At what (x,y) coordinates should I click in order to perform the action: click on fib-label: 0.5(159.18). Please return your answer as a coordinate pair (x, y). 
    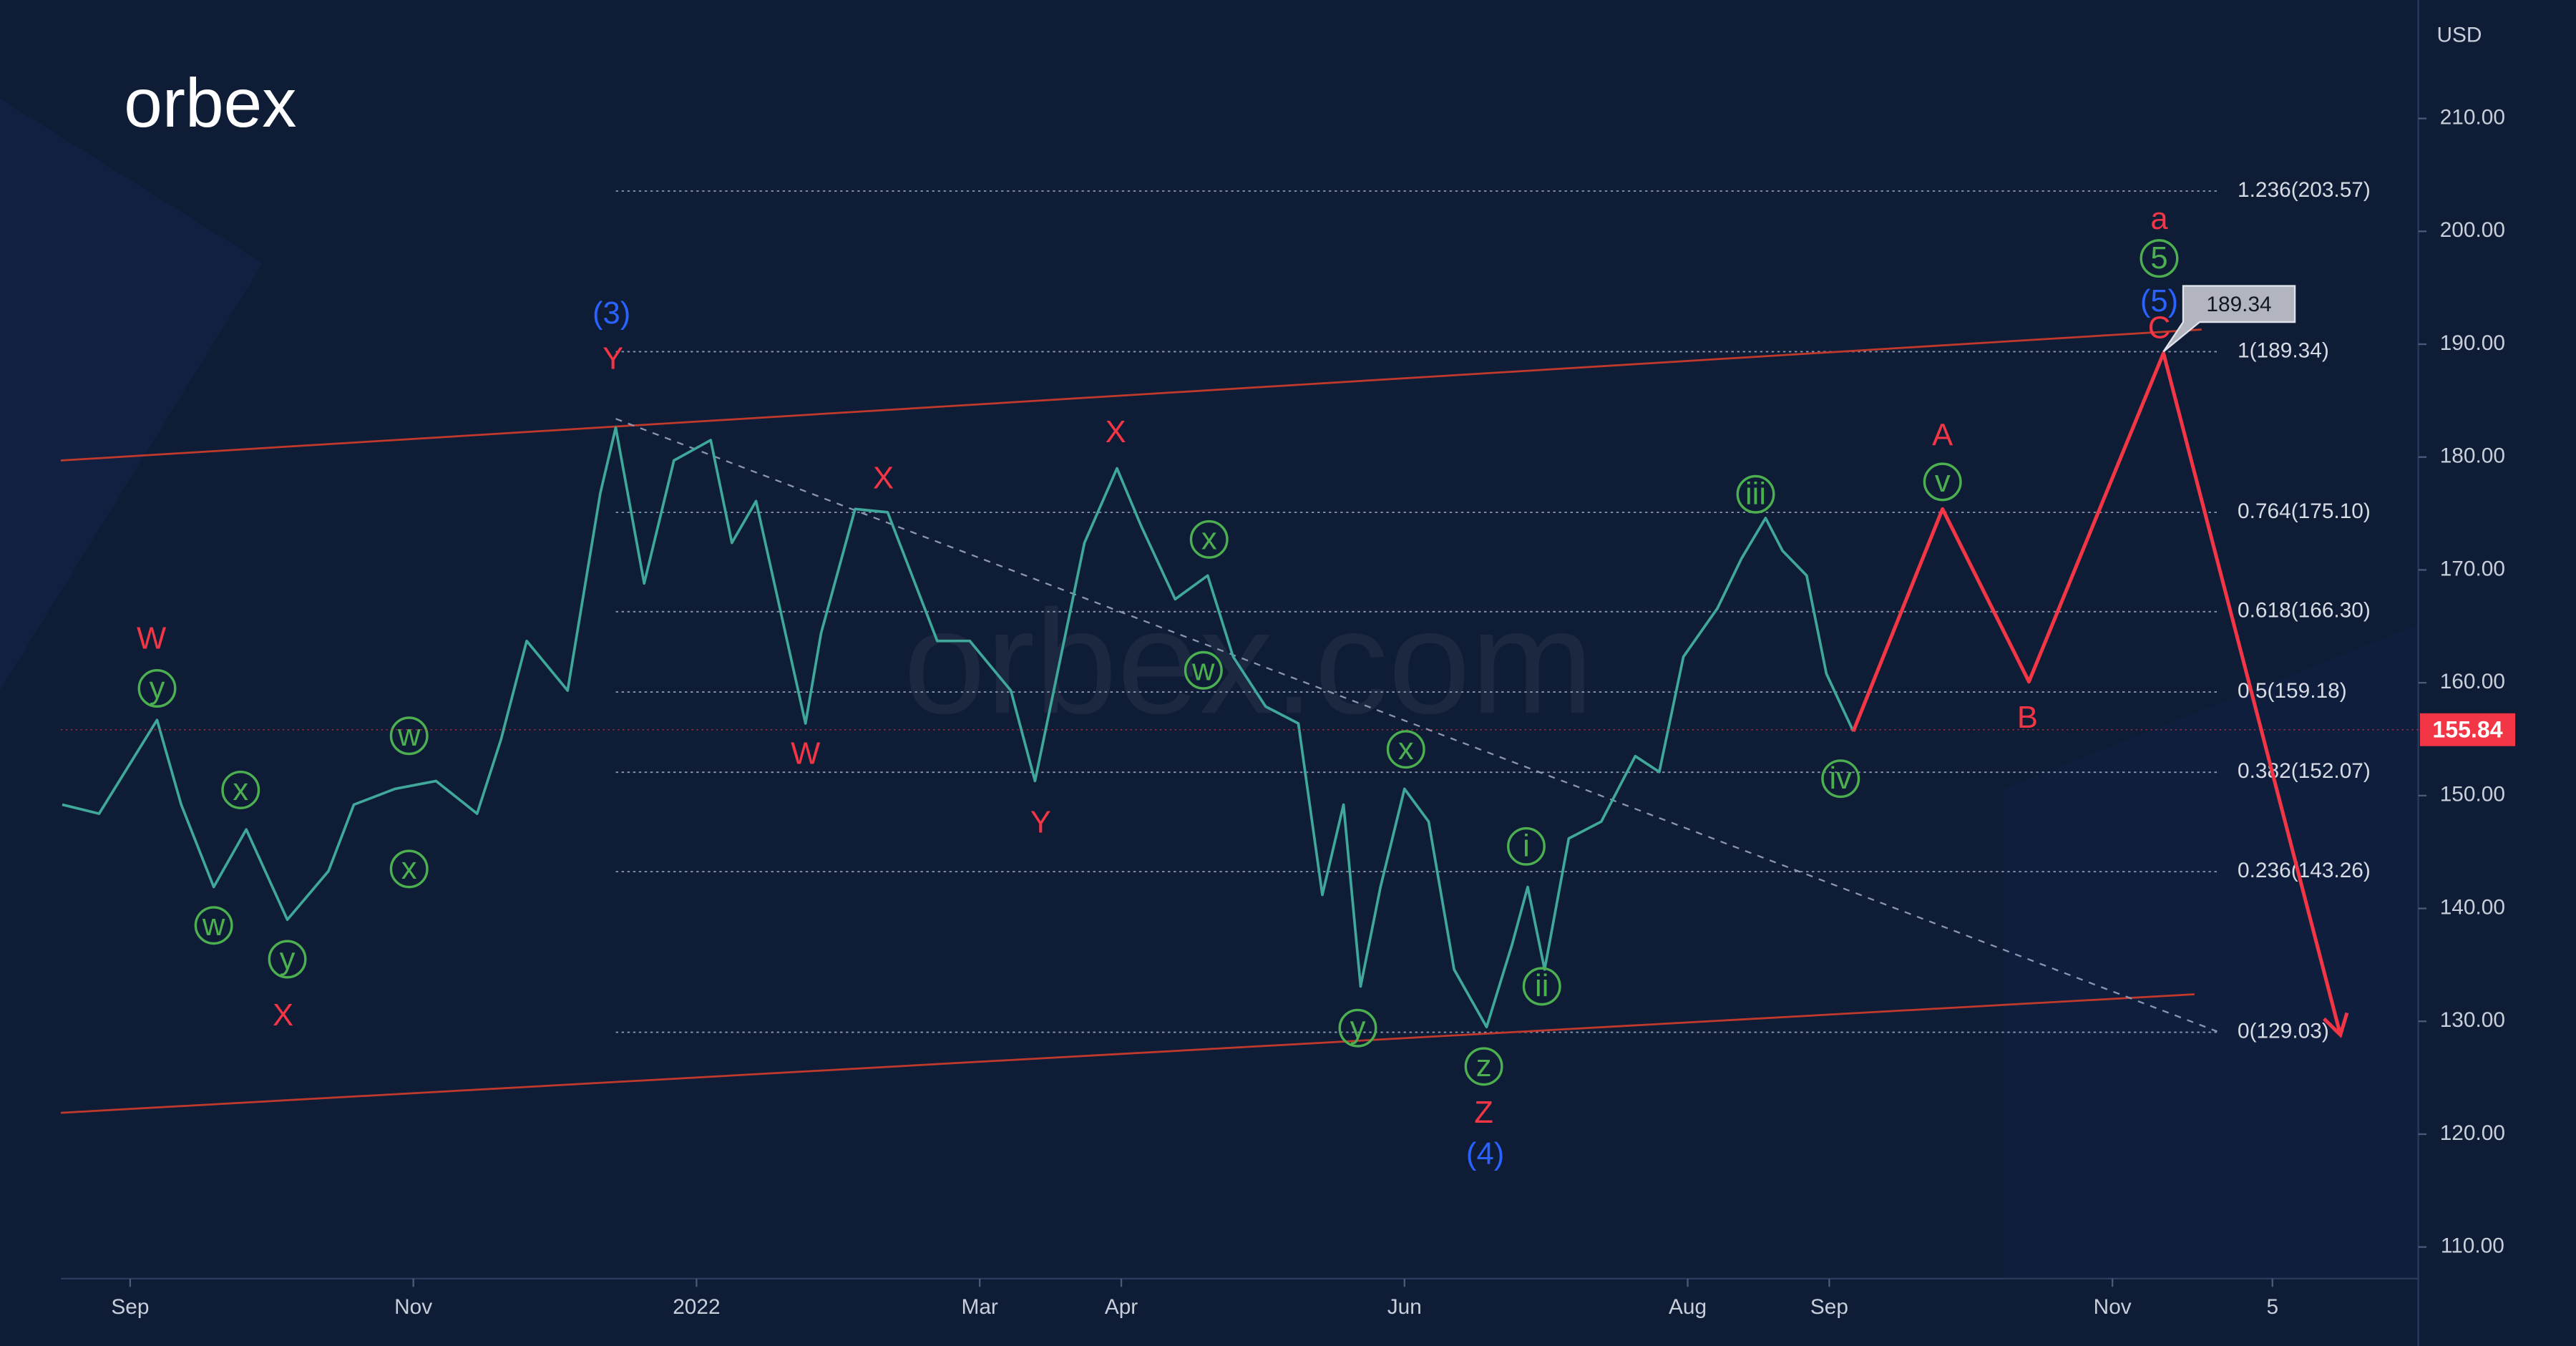
    Looking at the image, I should click on (2292, 691).